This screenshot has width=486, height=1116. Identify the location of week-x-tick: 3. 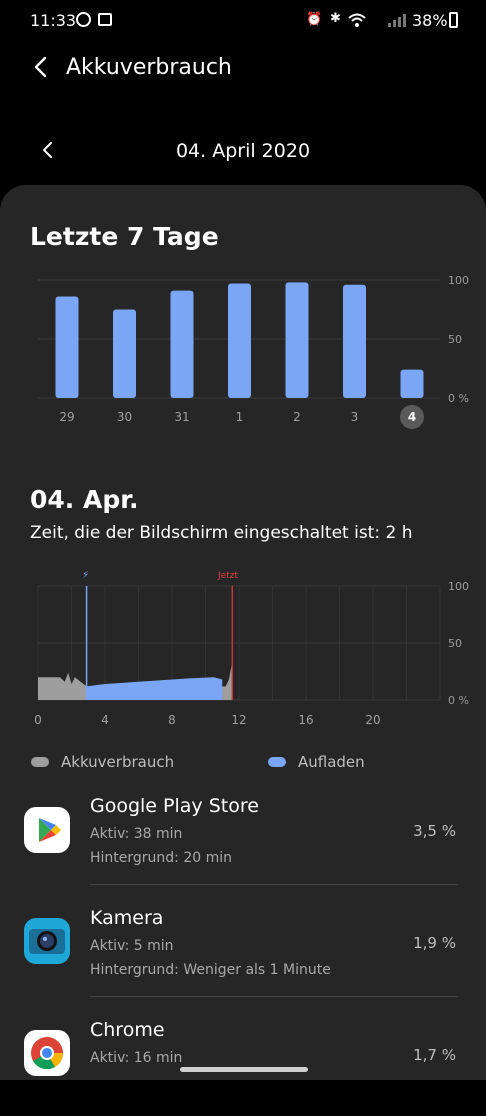
(354, 417).